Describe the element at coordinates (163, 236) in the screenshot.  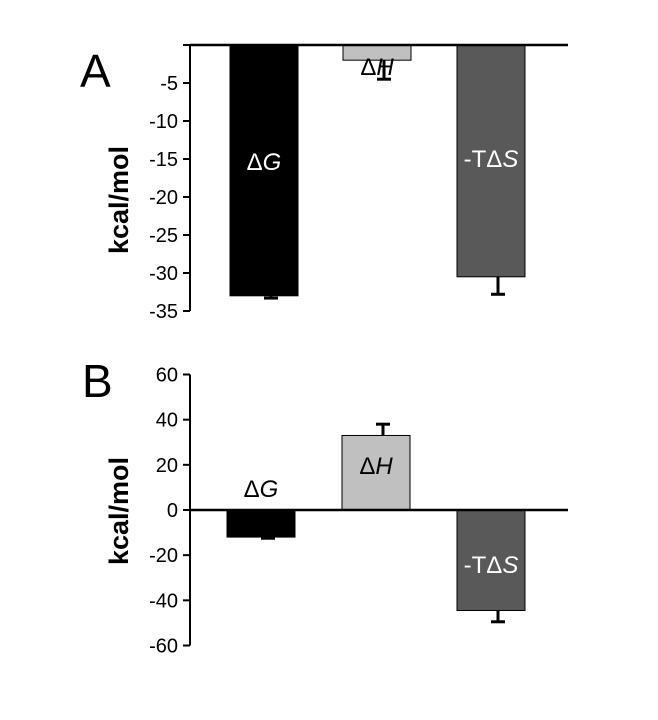
I see `y-tick-label: -25` at that location.